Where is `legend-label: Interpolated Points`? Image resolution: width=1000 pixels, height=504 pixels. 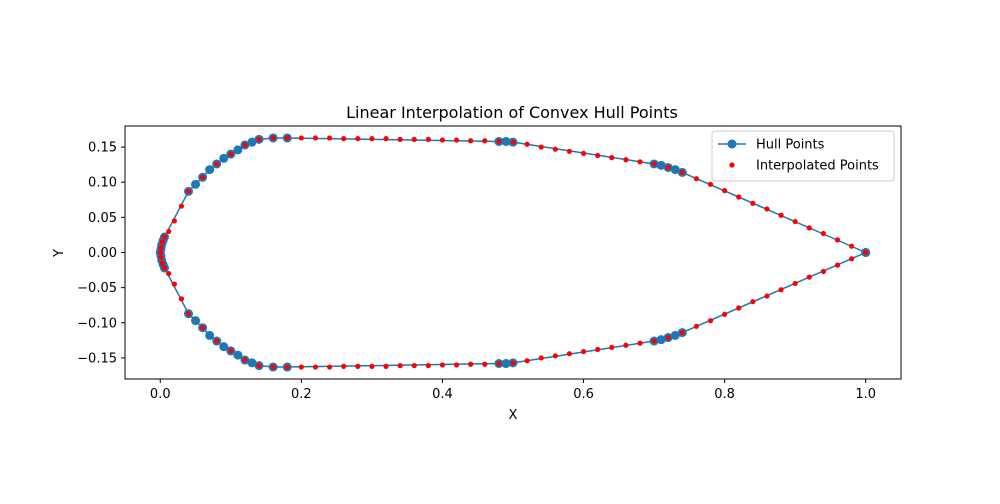 legend-label: Interpolated Points is located at coordinates (817, 166).